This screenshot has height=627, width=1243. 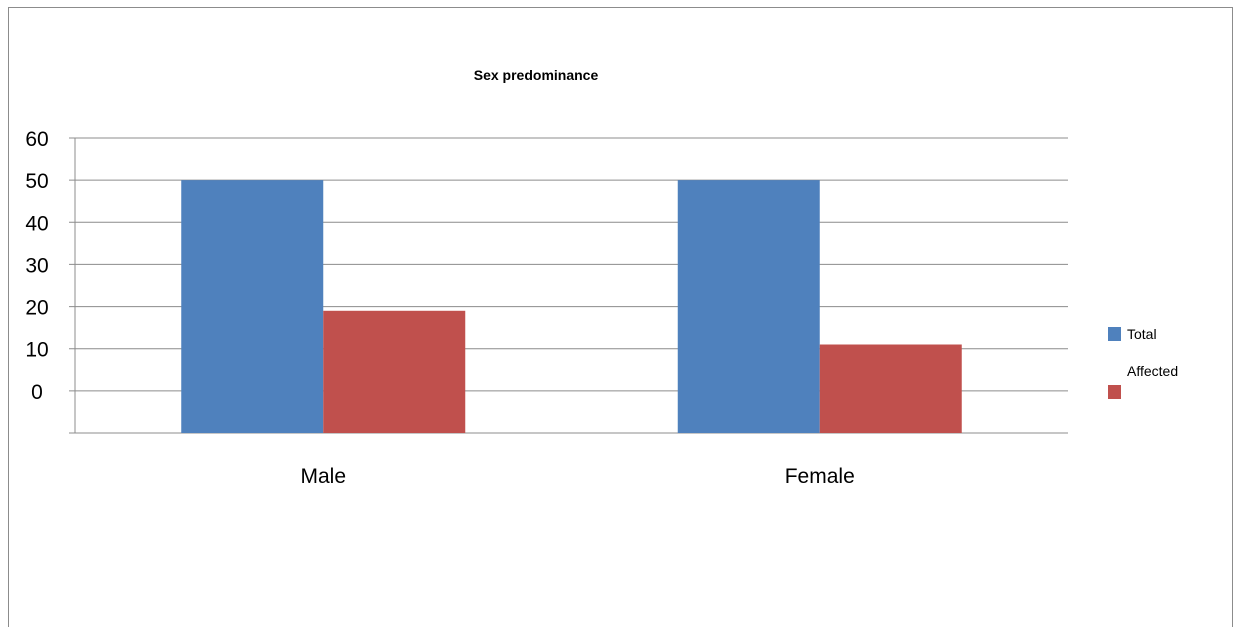 What do you see at coordinates (820, 476) in the screenshot?
I see `x-category-label-female: Female` at bounding box center [820, 476].